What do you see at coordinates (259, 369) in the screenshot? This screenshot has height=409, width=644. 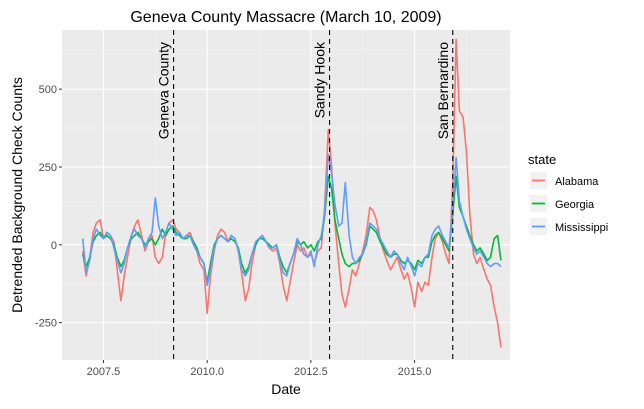 I see `x-axis: 2007.5 2010.0 2012.5 2015.0` at bounding box center [259, 369].